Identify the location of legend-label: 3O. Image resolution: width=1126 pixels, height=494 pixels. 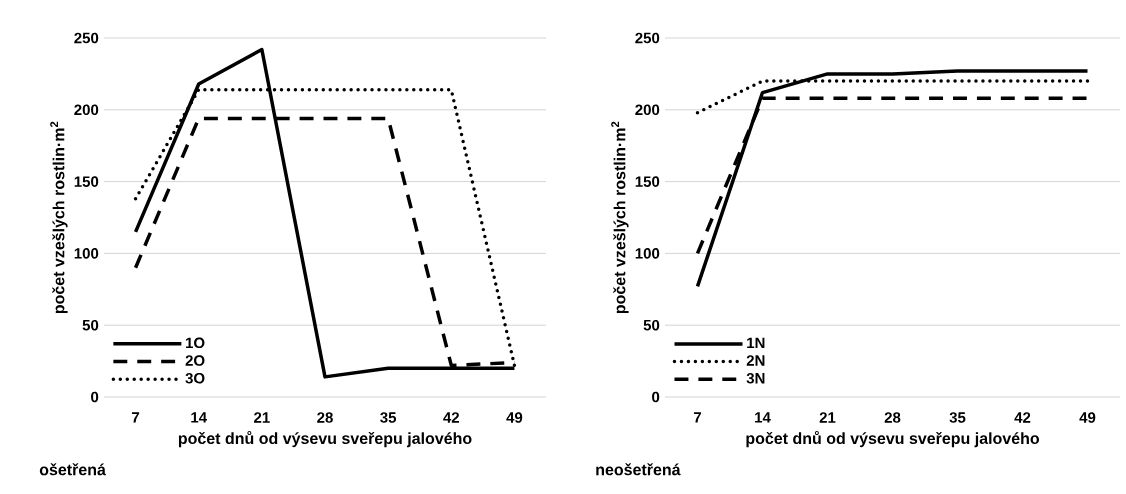
(195, 378).